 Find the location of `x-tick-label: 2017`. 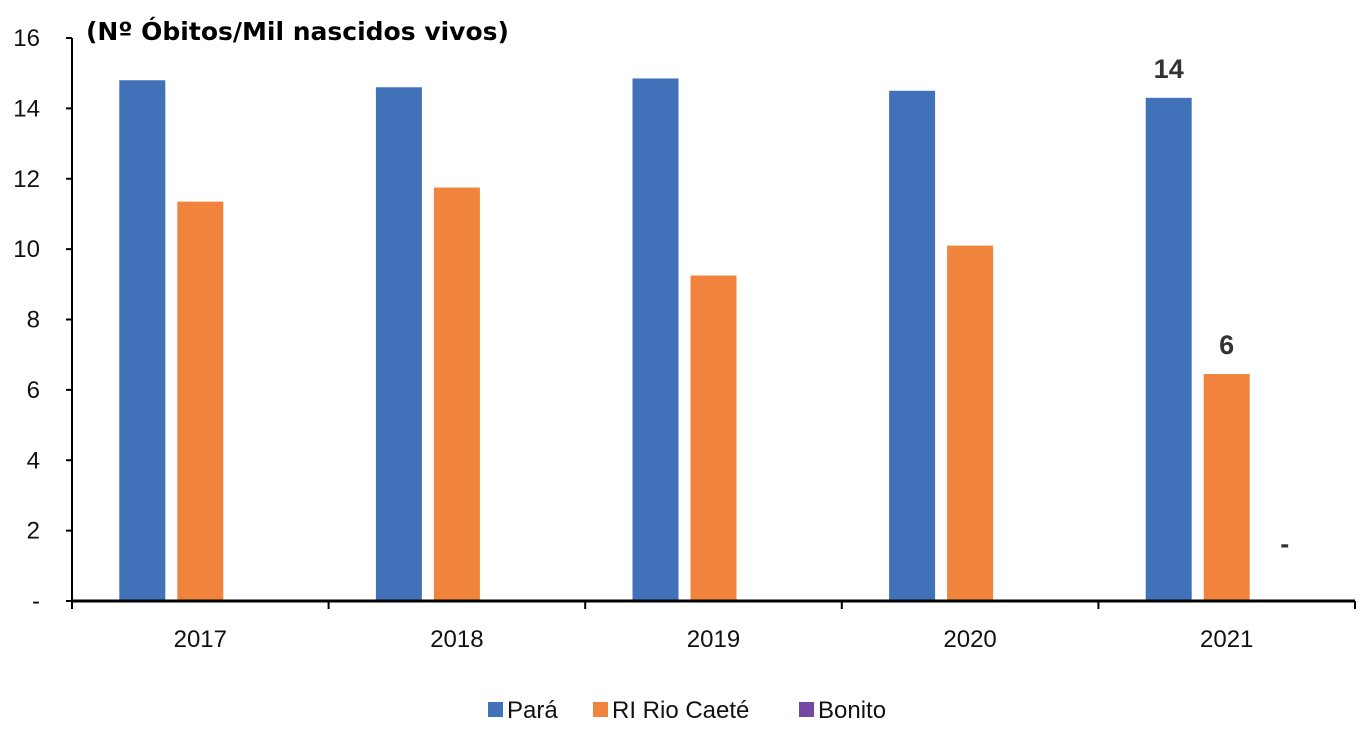

x-tick-label: 2017 is located at coordinates (200, 639).